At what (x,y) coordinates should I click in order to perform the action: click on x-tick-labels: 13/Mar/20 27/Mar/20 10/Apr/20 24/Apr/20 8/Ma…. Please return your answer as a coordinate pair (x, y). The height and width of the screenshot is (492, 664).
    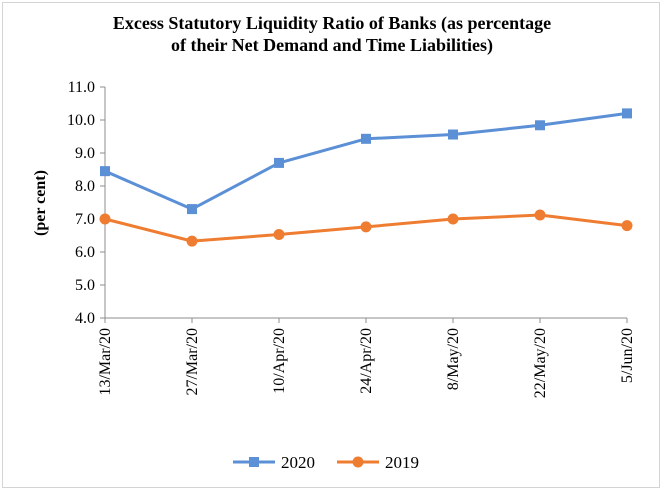
    Looking at the image, I should click on (366, 363).